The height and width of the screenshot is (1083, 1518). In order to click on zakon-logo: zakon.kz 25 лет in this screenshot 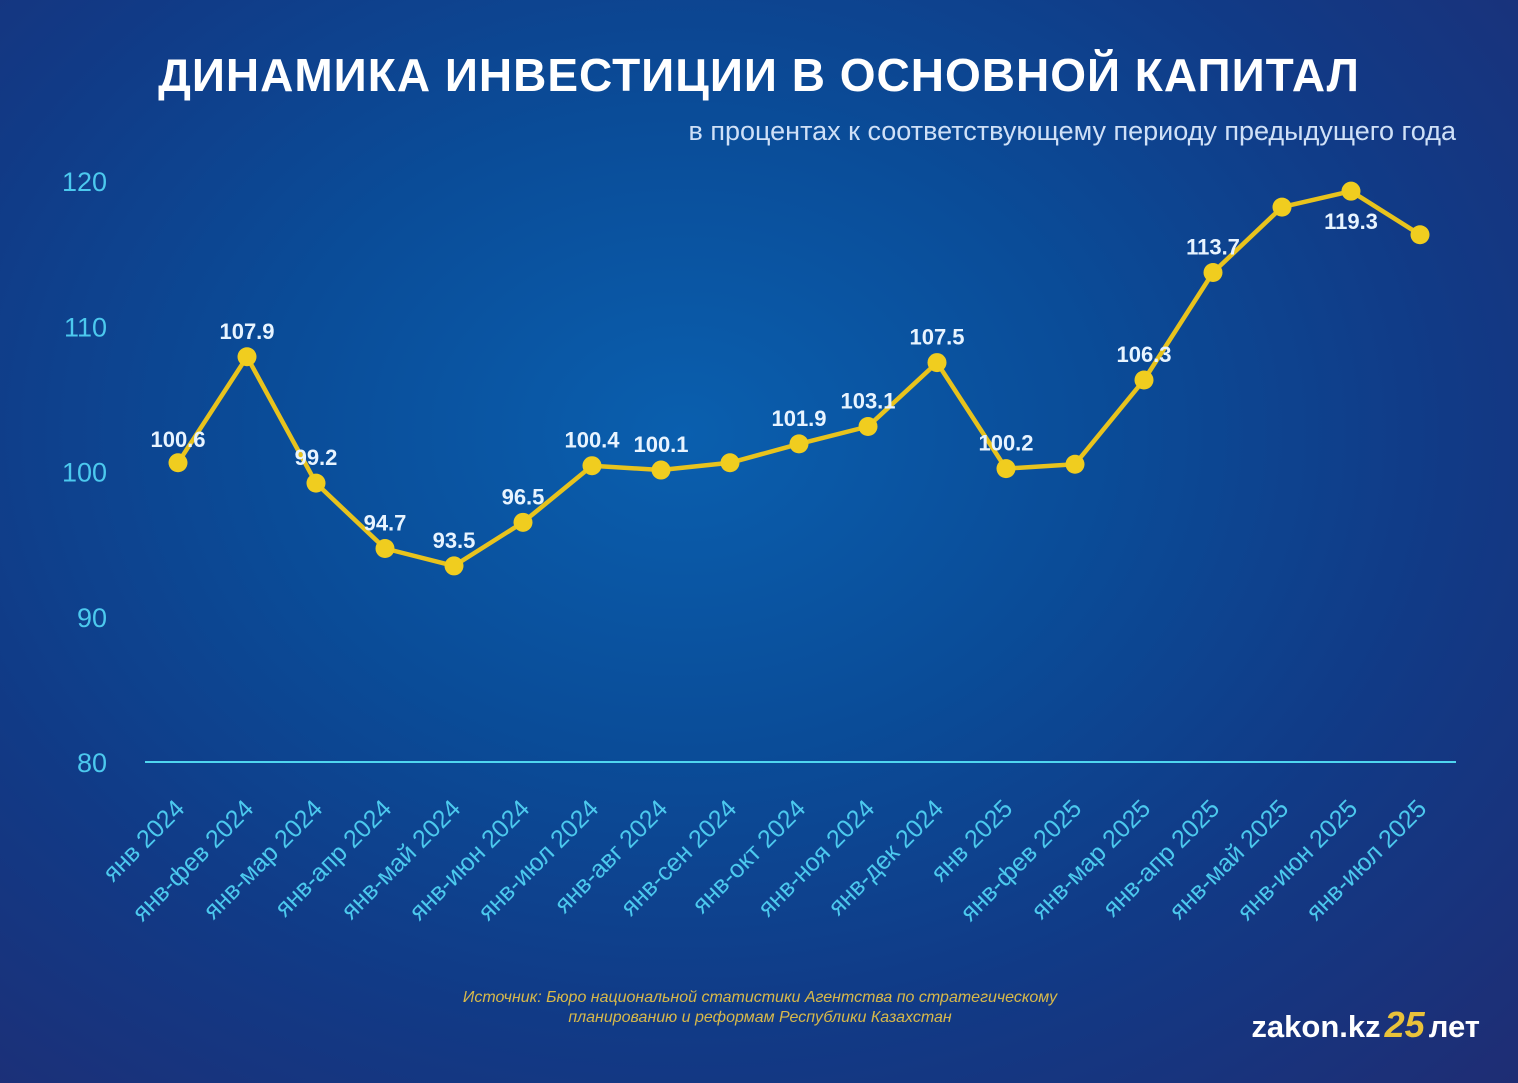, I will do `click(1365, 1025)`.